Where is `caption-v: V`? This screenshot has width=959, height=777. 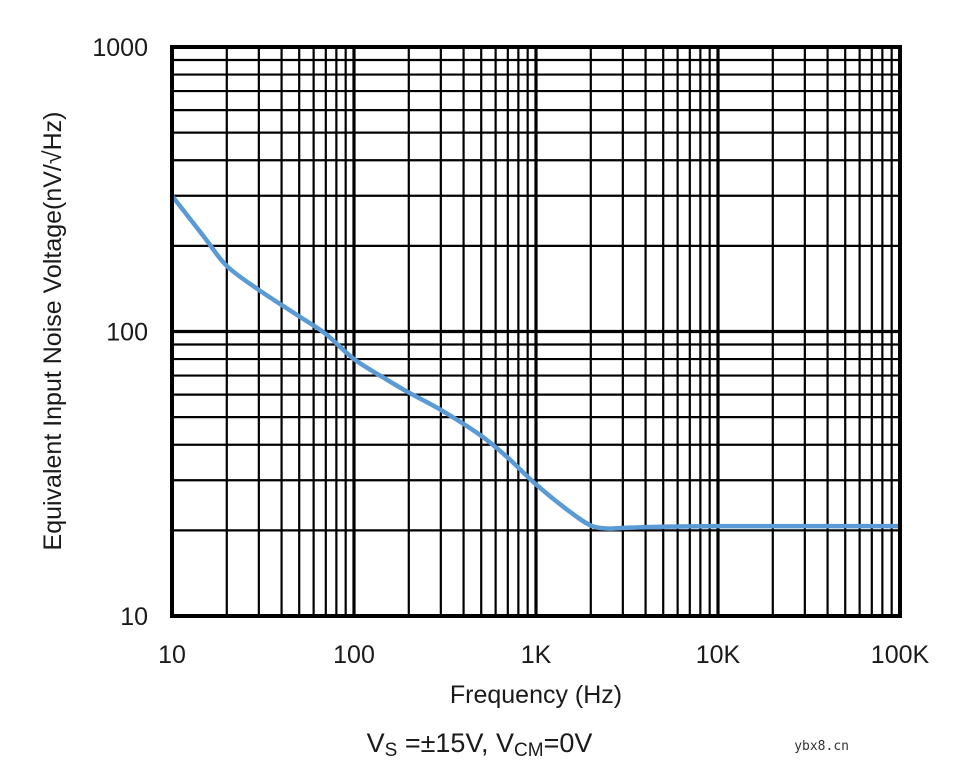
caption-v: V is located at coordinates (375, 743).